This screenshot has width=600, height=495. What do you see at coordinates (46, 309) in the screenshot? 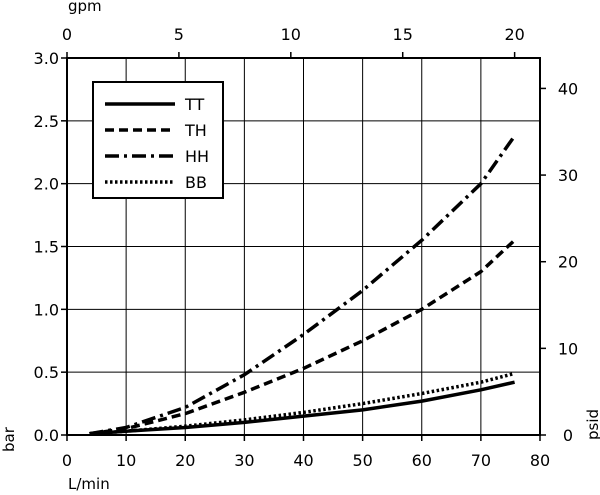
I see `tick-label-y-left: 1.0` at bounding box center [46, 309].